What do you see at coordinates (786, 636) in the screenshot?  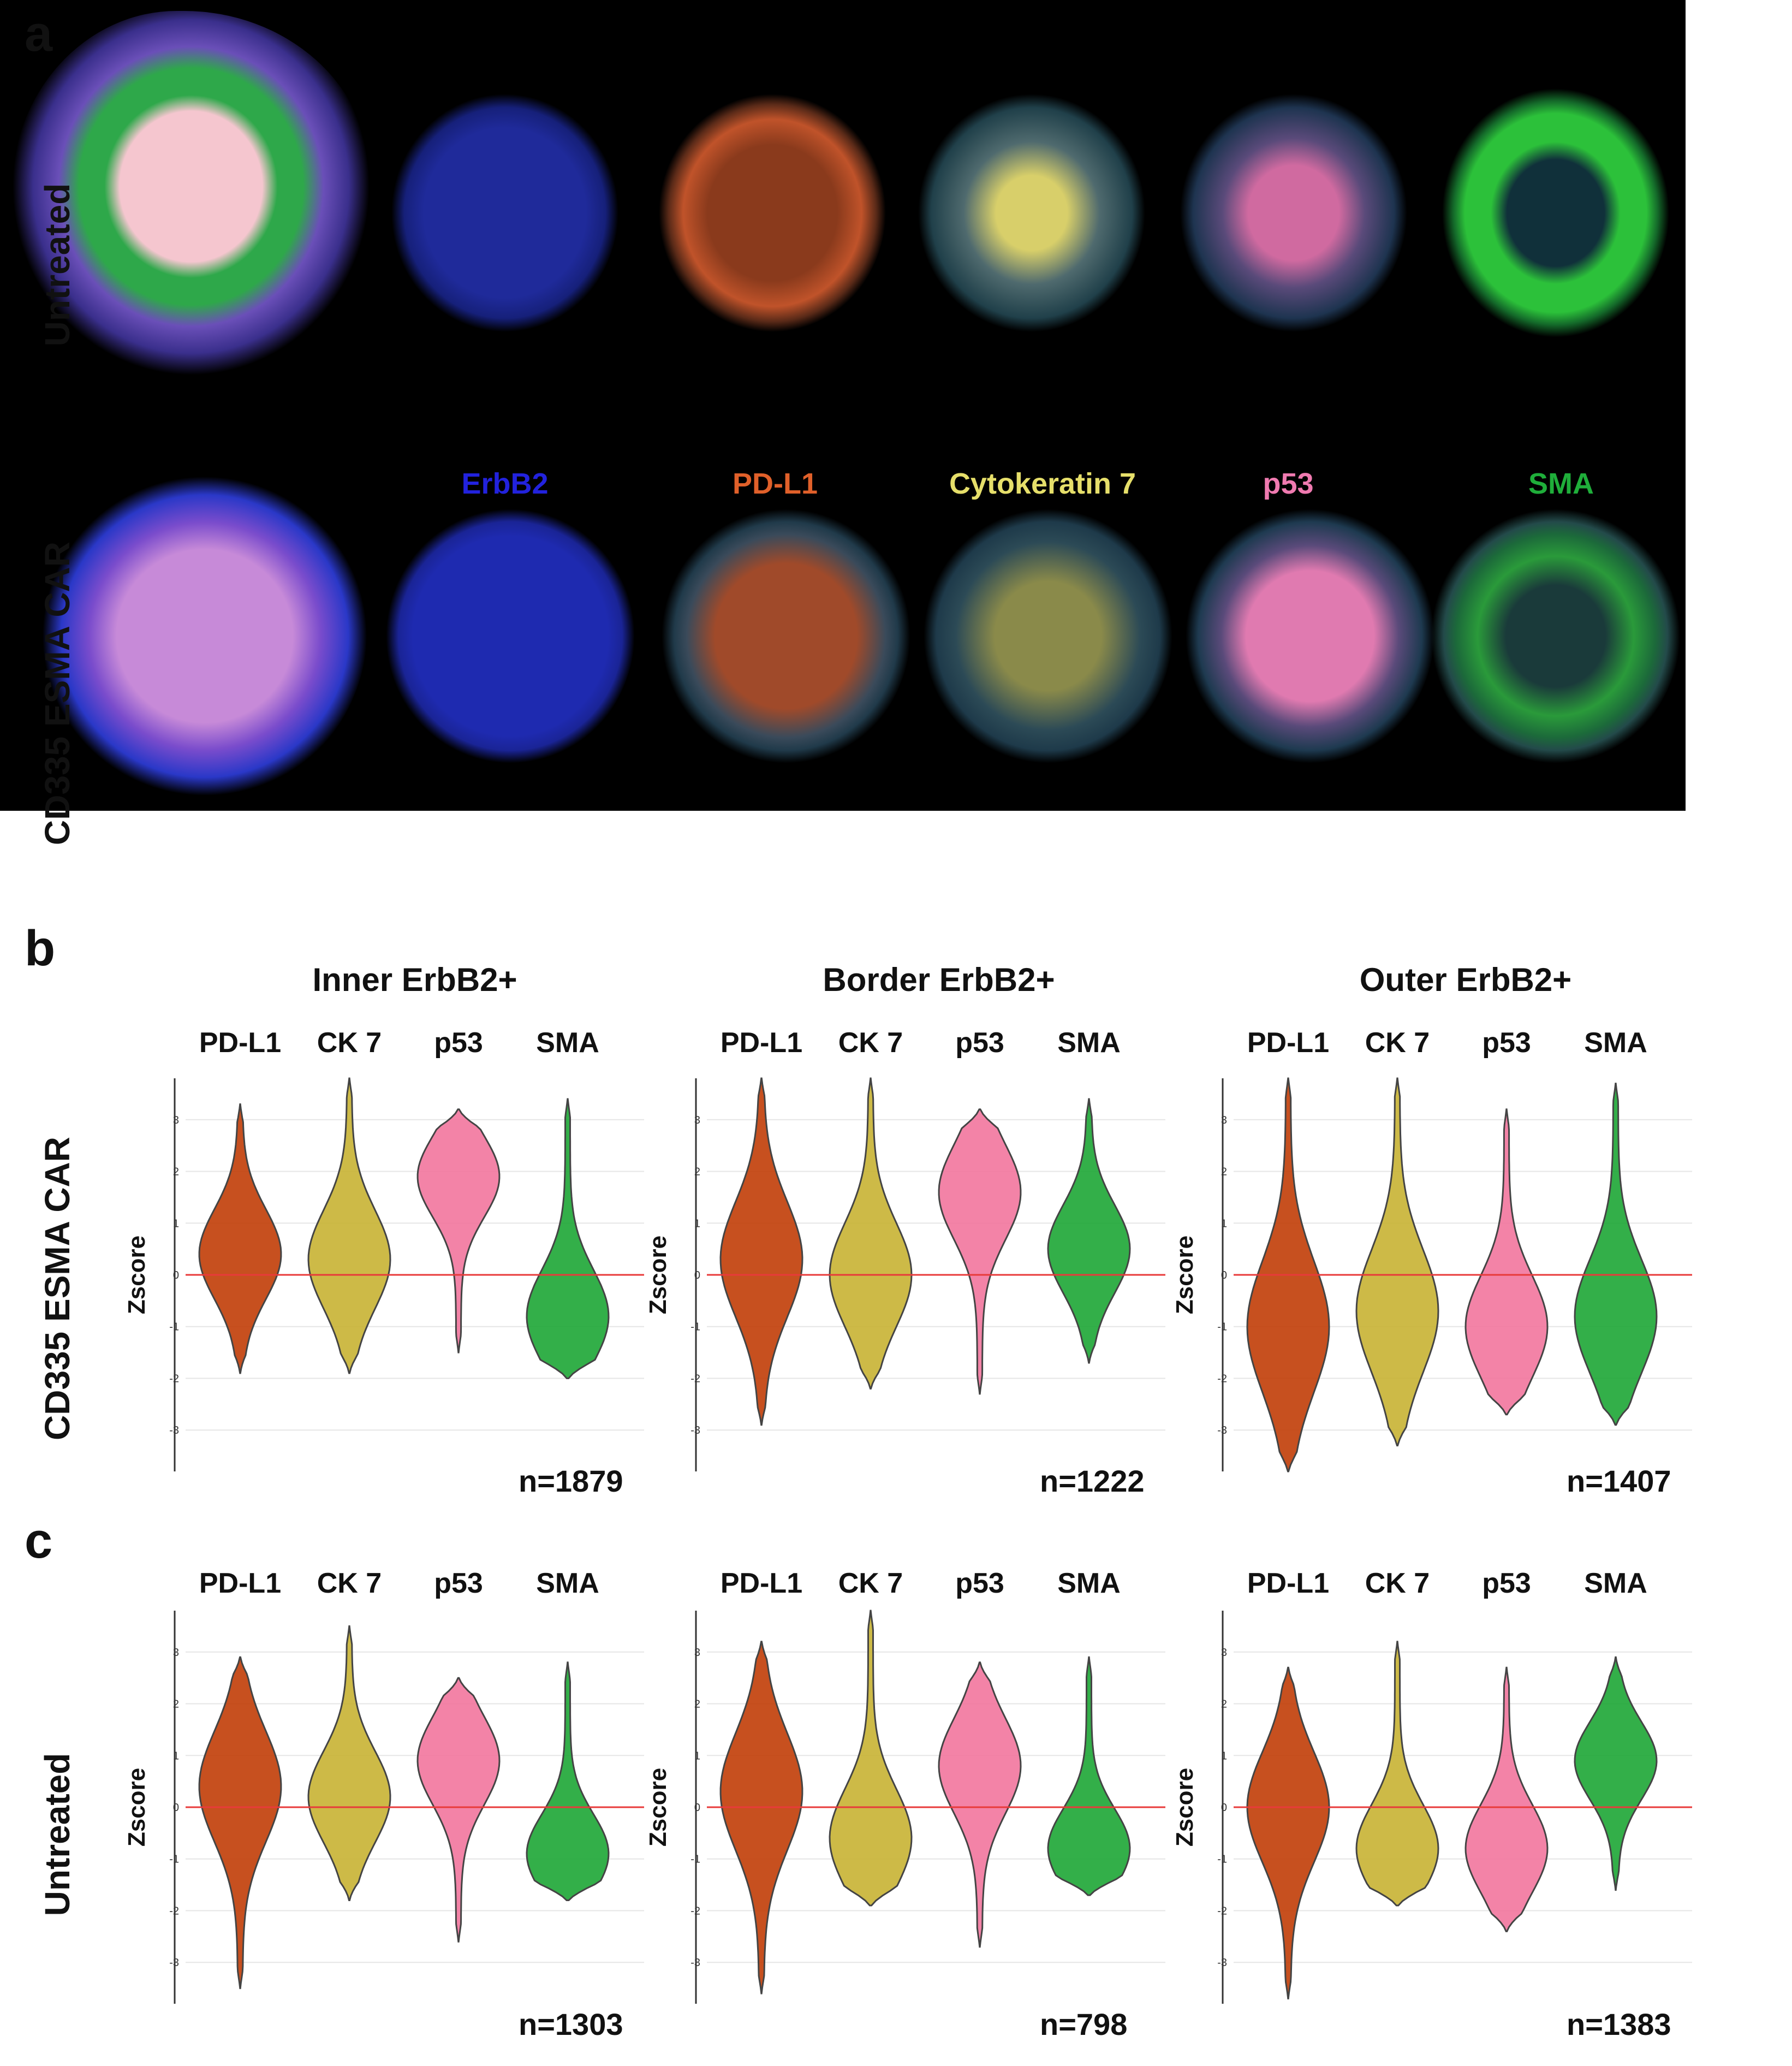 I see `car-pdl1-image` at bounding box center [786, 636].